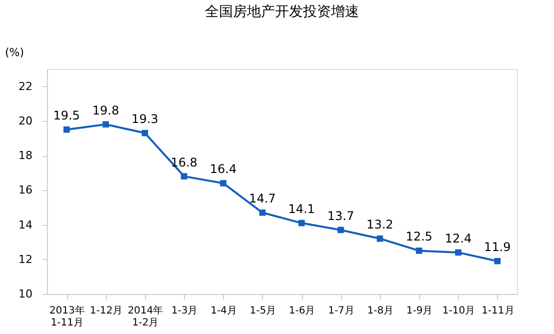 The image size is (554, 334). Describe the element at coordinates (14, 52) in the screenshot. I see `y-axis-title: (%)` at that location.